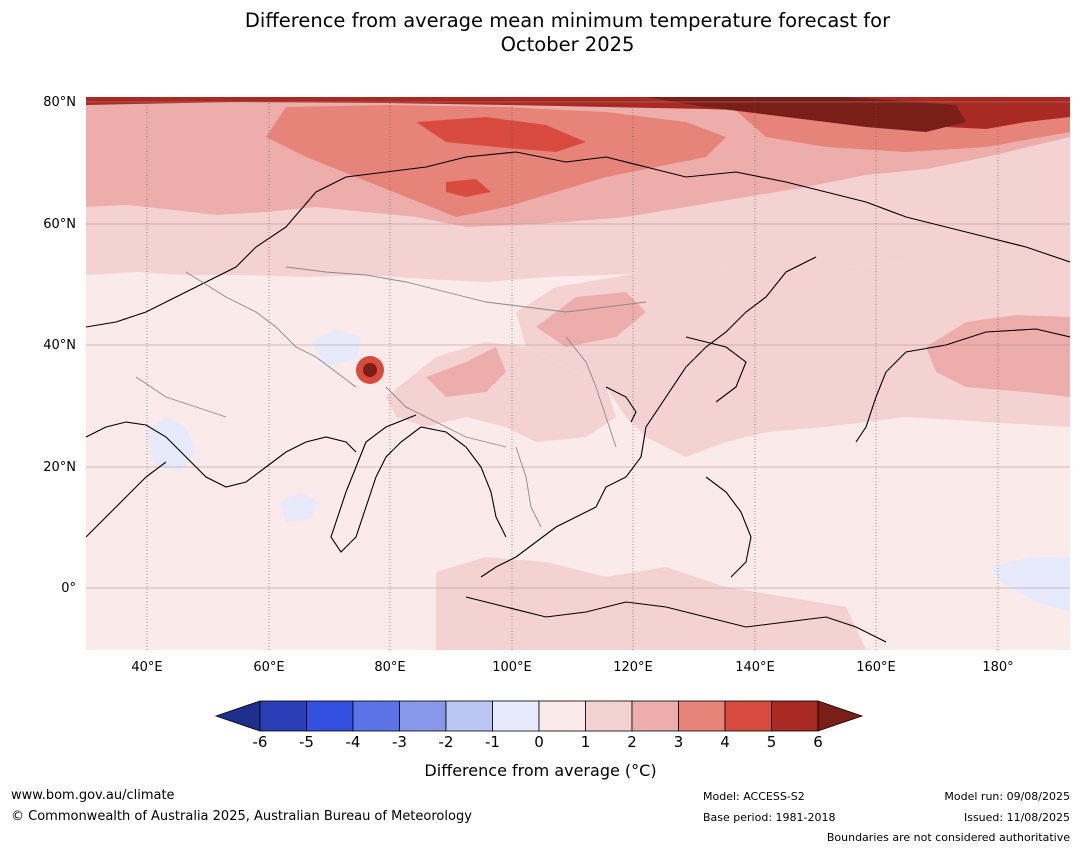 This screenshot has width=1081, height=850. I want to click on colorbar-tick-label: -1, so click(492, 742).